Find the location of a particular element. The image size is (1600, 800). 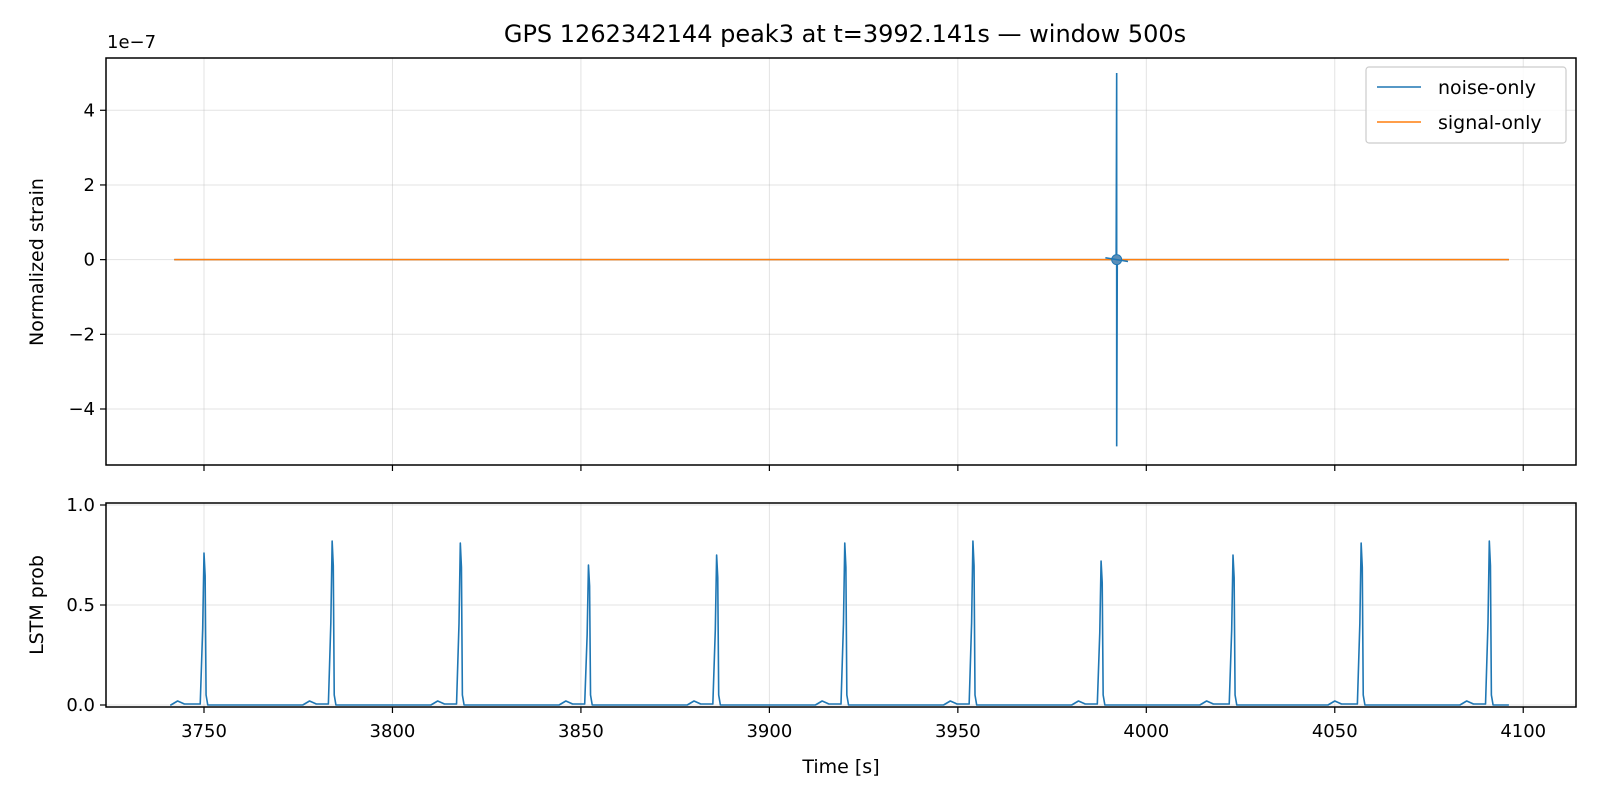

lstm-x-ticks: 3750 3800 3850 3900 3950 4000 4050 4100 is located at coordinates (863, 724).